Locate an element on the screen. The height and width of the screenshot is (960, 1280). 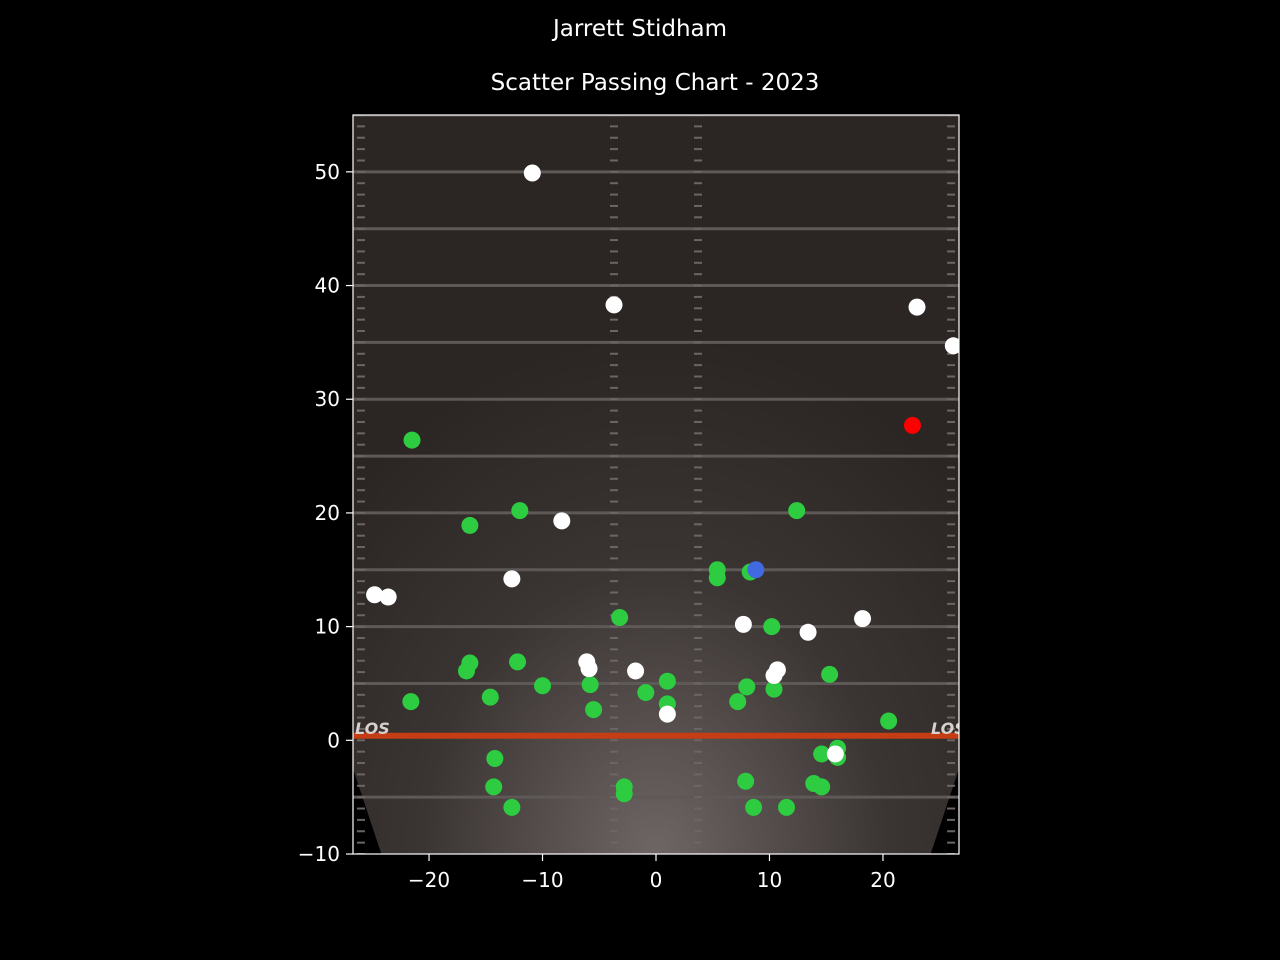
y-tick-label: 40 is located at coordinates (327, 286).